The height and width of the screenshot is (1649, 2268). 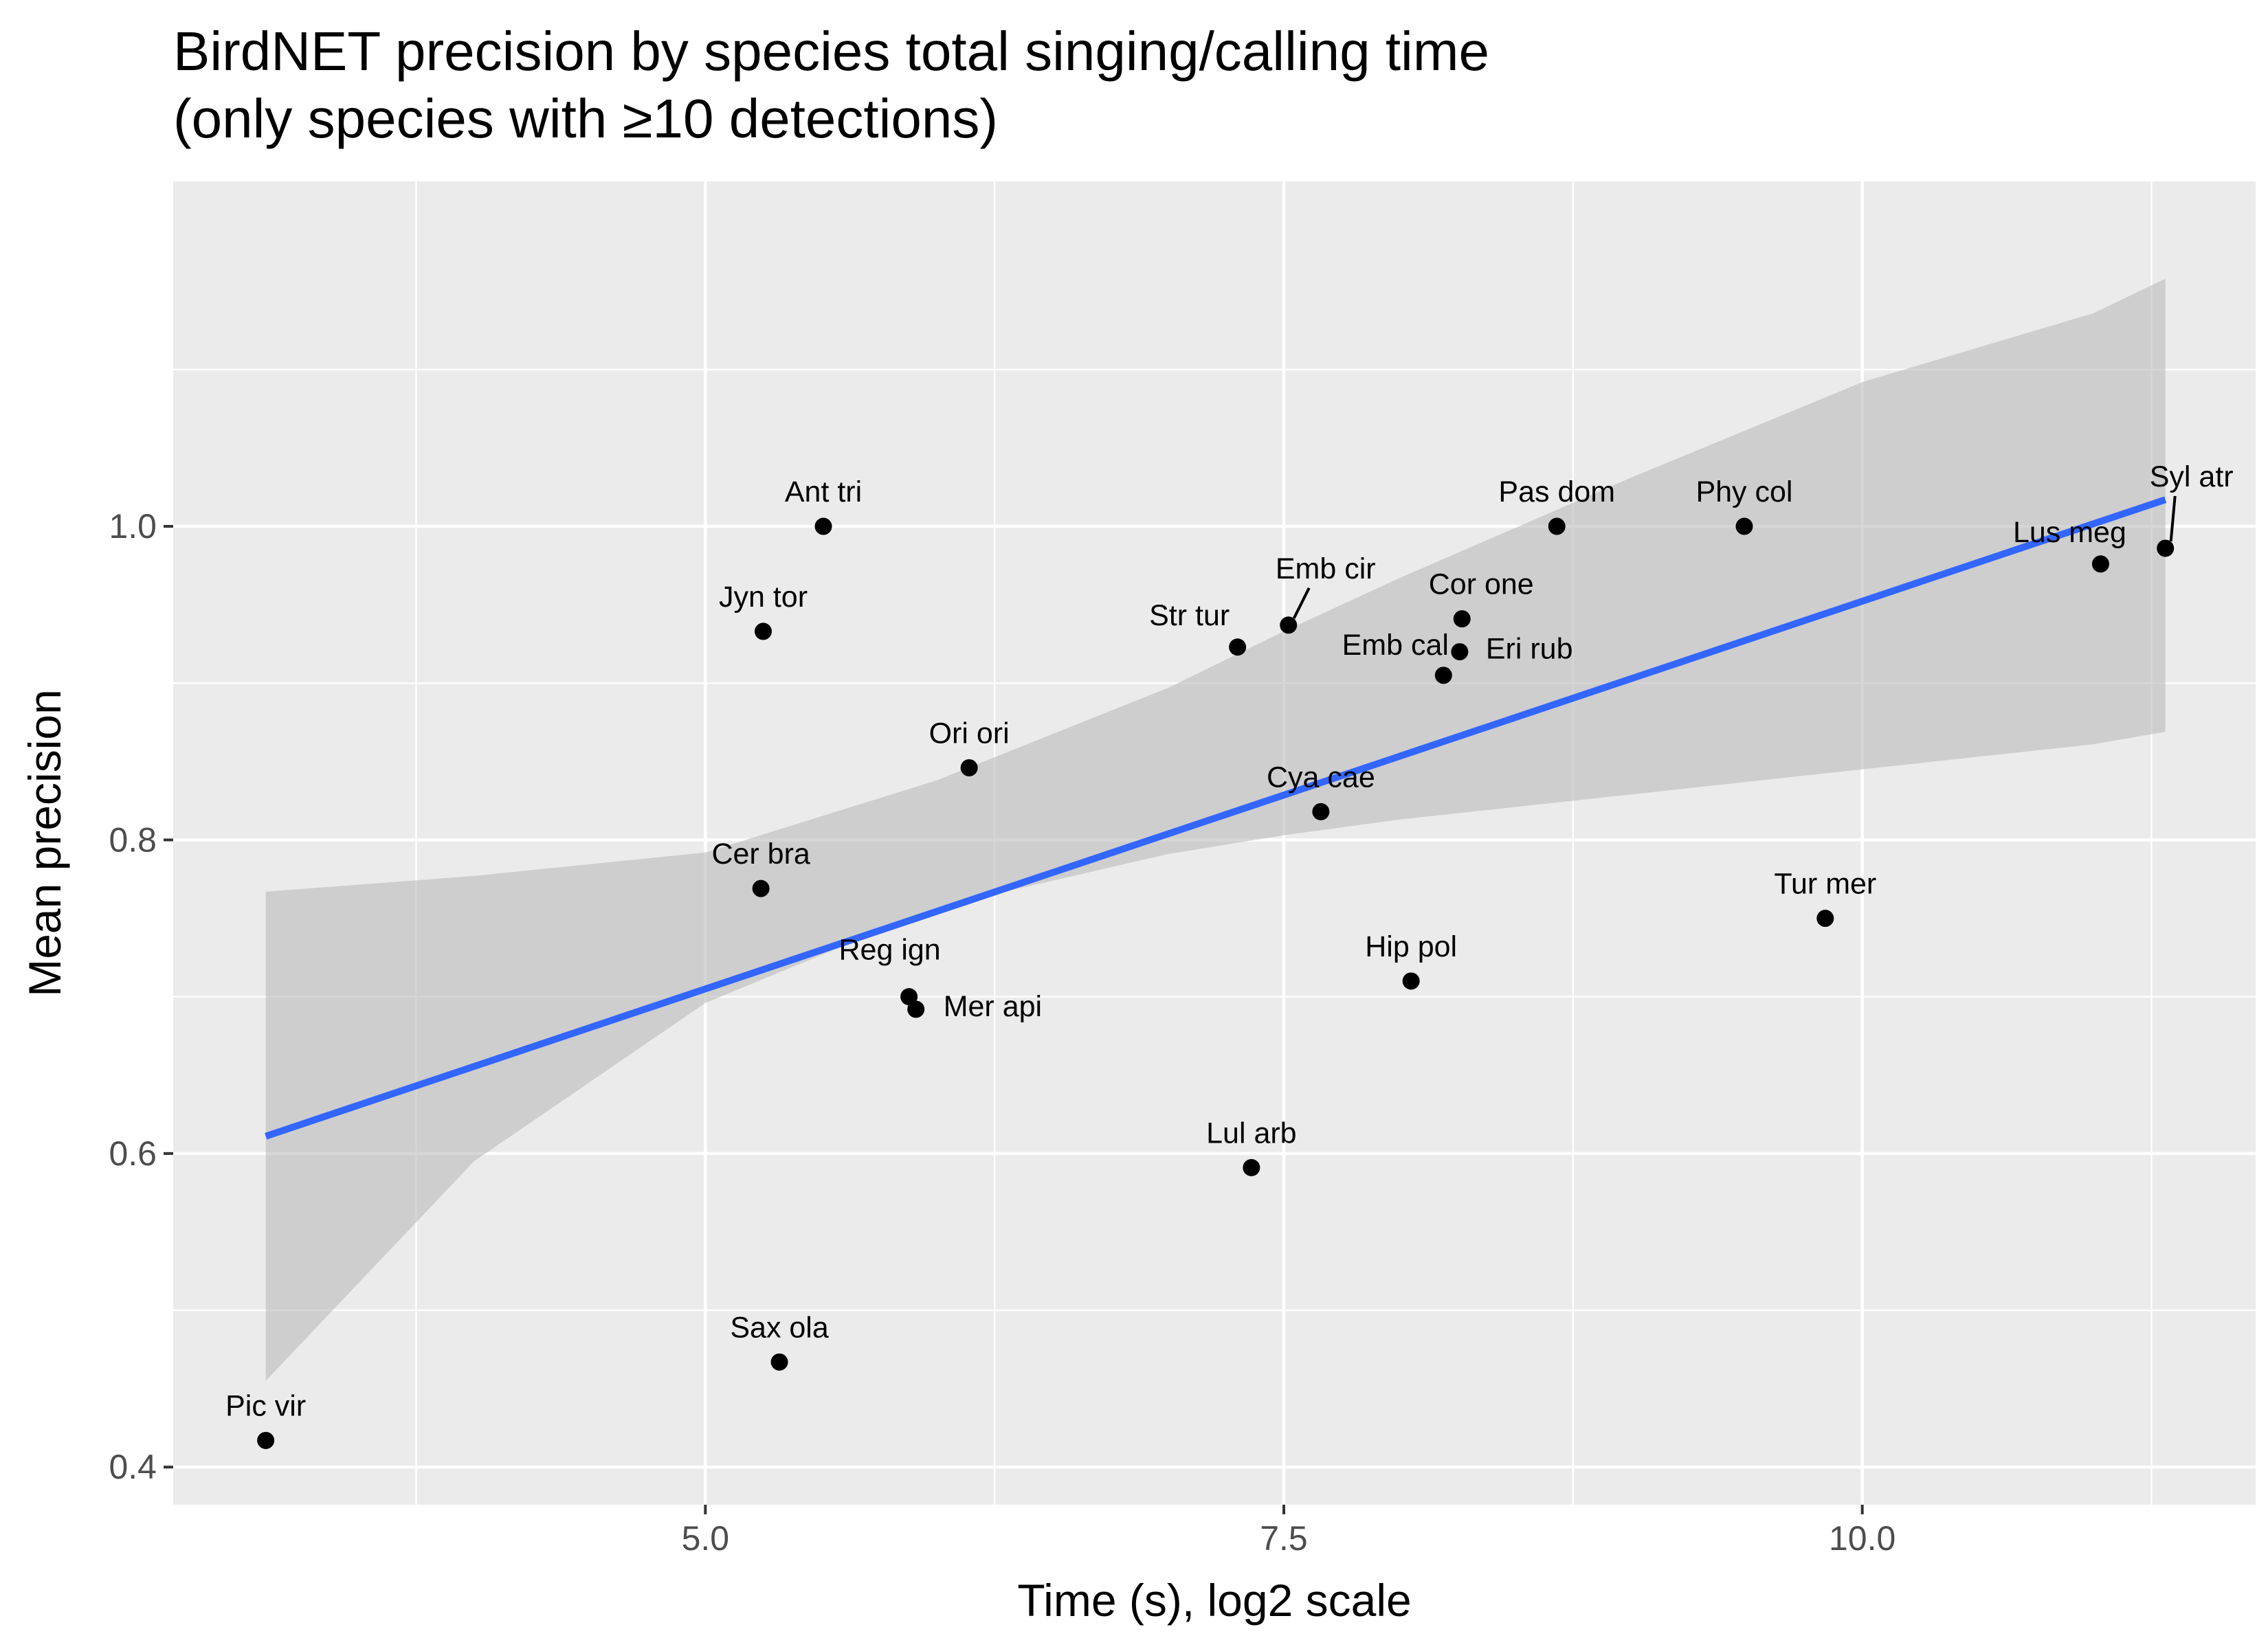 I want to click on point-label: Mer api, so click(x=993, y=1006).